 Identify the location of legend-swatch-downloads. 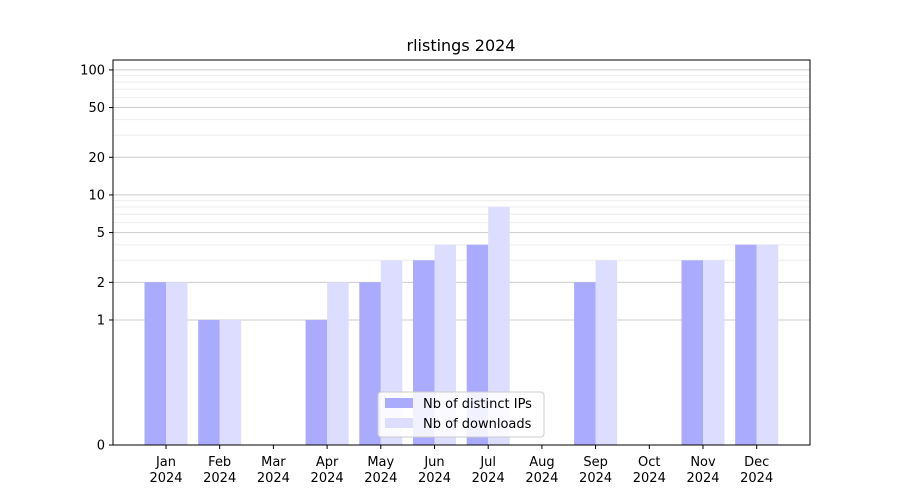
(399, 423).